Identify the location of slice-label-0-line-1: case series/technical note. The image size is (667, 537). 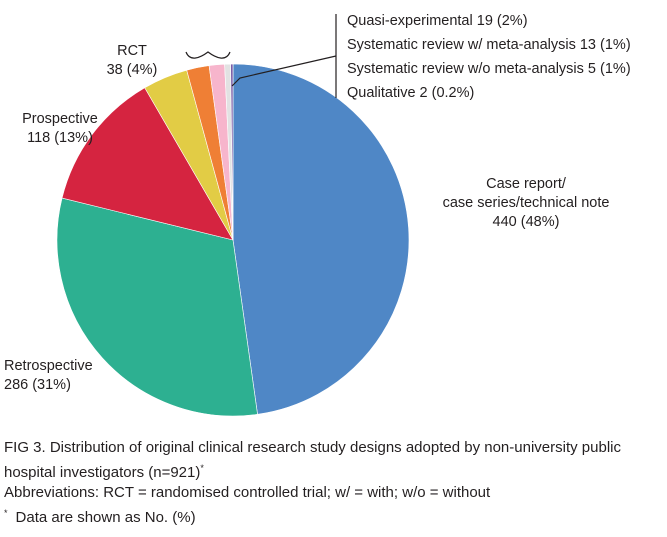
(526, 203).